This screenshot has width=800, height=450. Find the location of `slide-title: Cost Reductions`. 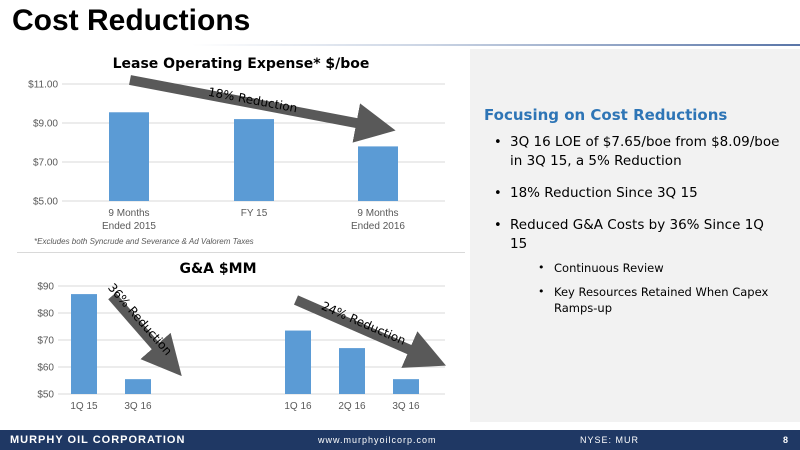

slide-title: Cost Reductions is located at coordinates (131, 20).